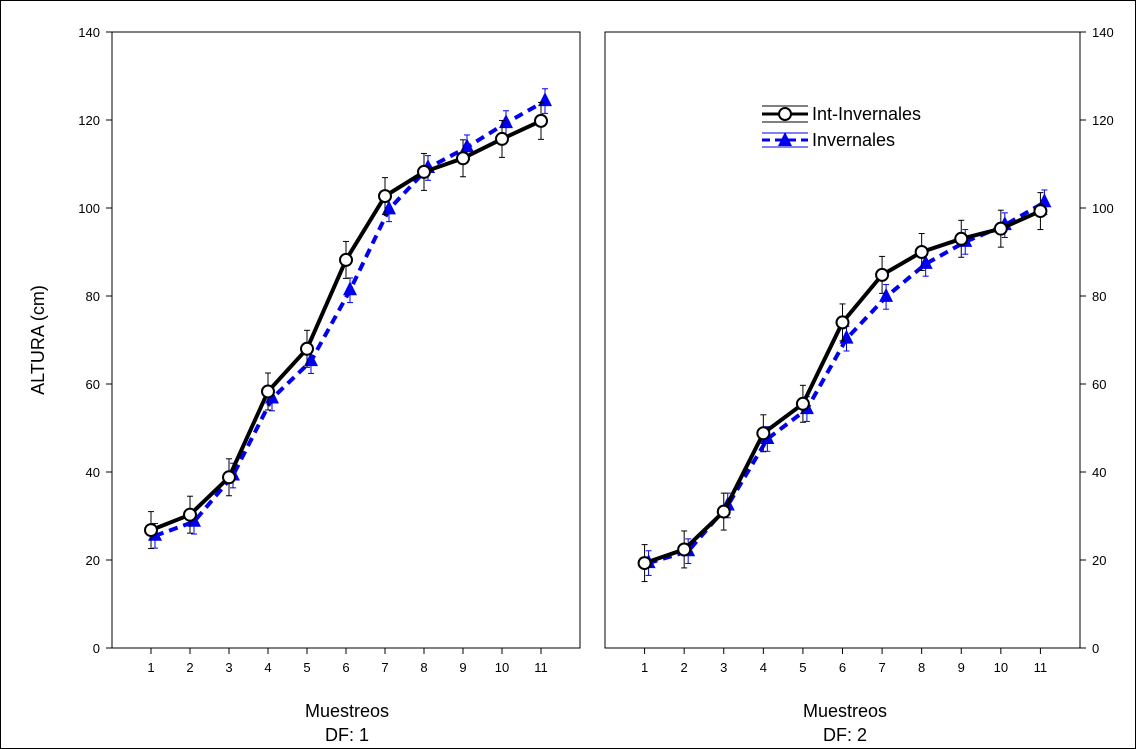 Image resolution: width=1136 pixels, height=749 pixels. I want to click on x-tick-label-df2: 8, so click(921, 667).